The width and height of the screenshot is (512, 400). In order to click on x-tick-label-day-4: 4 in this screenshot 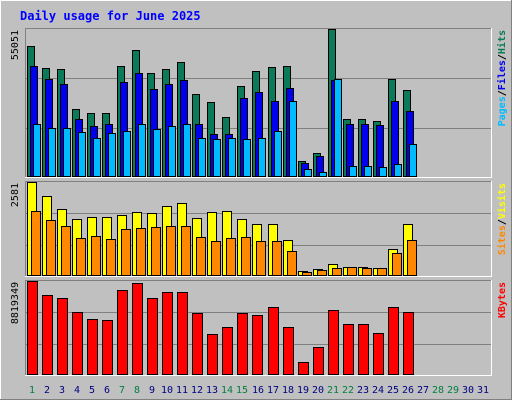, I will do `click(77, 390)`.